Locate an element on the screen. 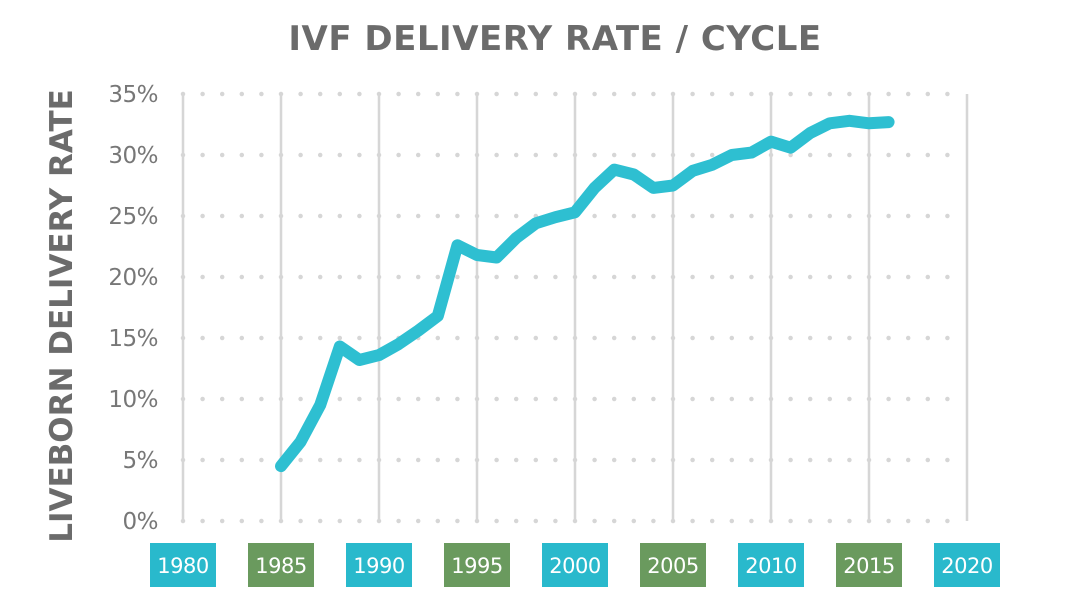 This screenshot has height=613, width=1080. x-tick-label: 1995 is located at coordinates (476, 566).